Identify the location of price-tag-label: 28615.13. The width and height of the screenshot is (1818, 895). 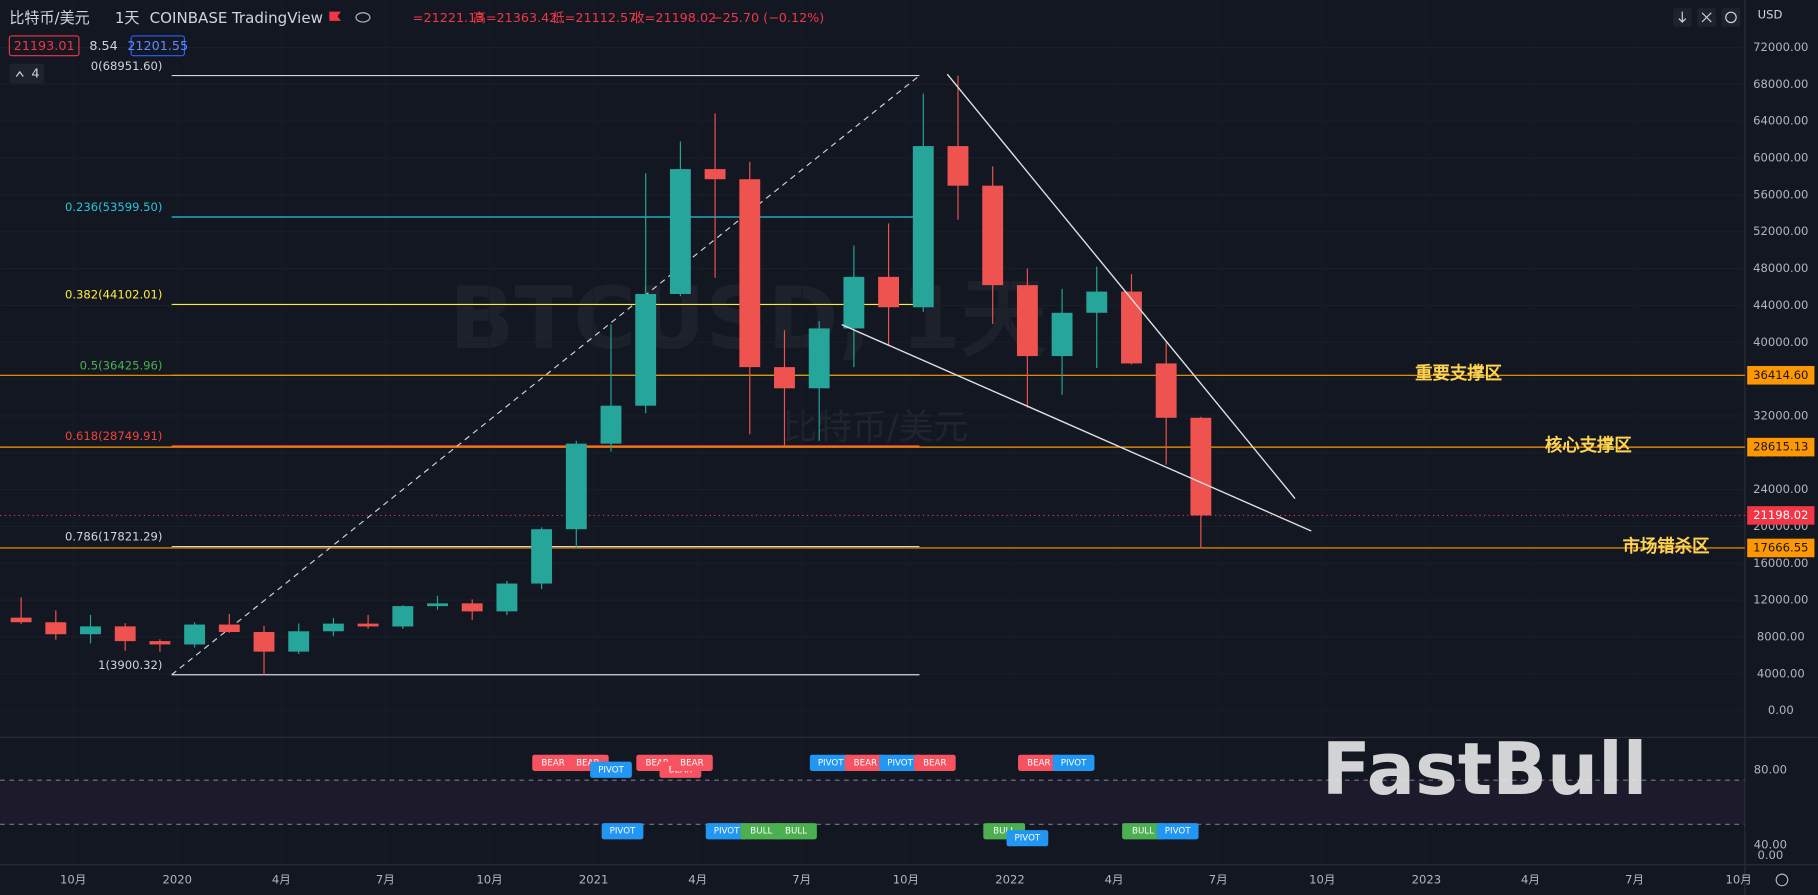
(1780, 447).